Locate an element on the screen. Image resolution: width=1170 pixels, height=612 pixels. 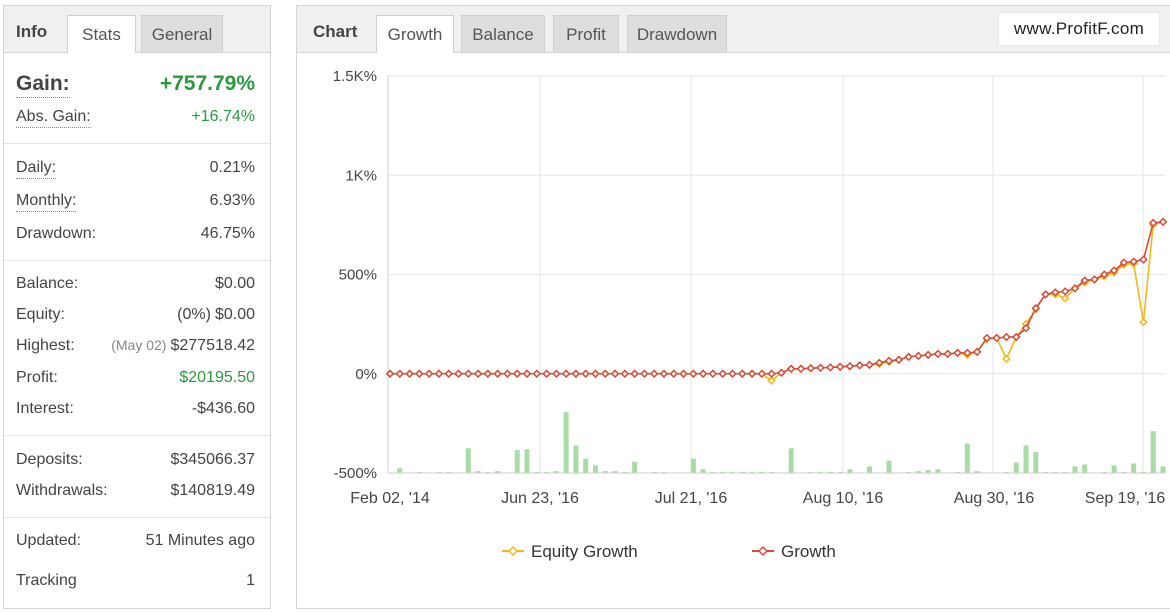
balance-value: $0.00 is located at coordinates (234, 283).